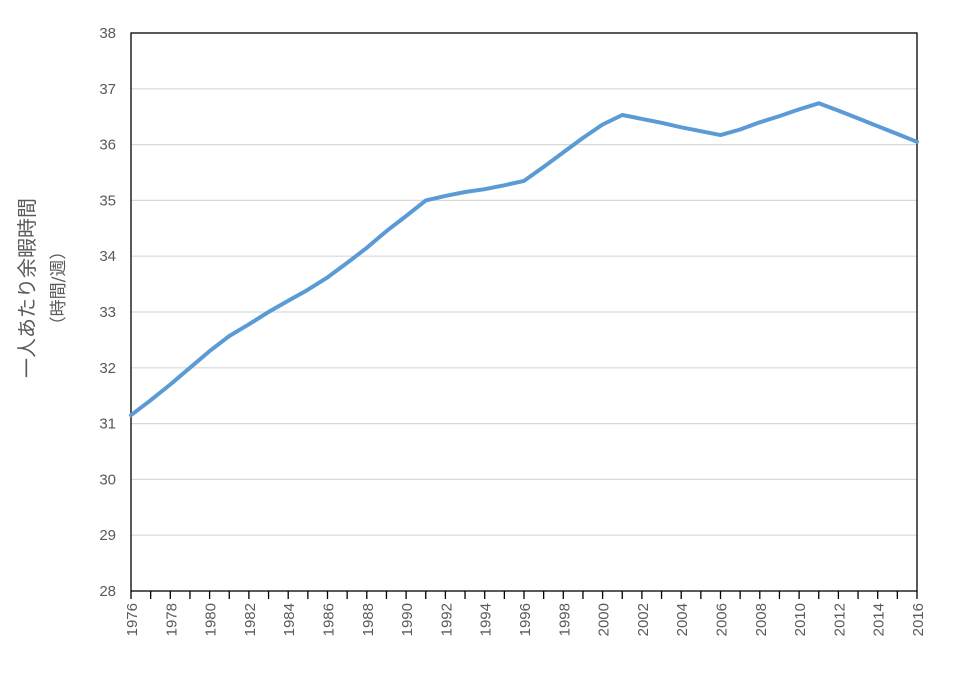  I want to click on x-tick-label: 2002, so click(643, 619).